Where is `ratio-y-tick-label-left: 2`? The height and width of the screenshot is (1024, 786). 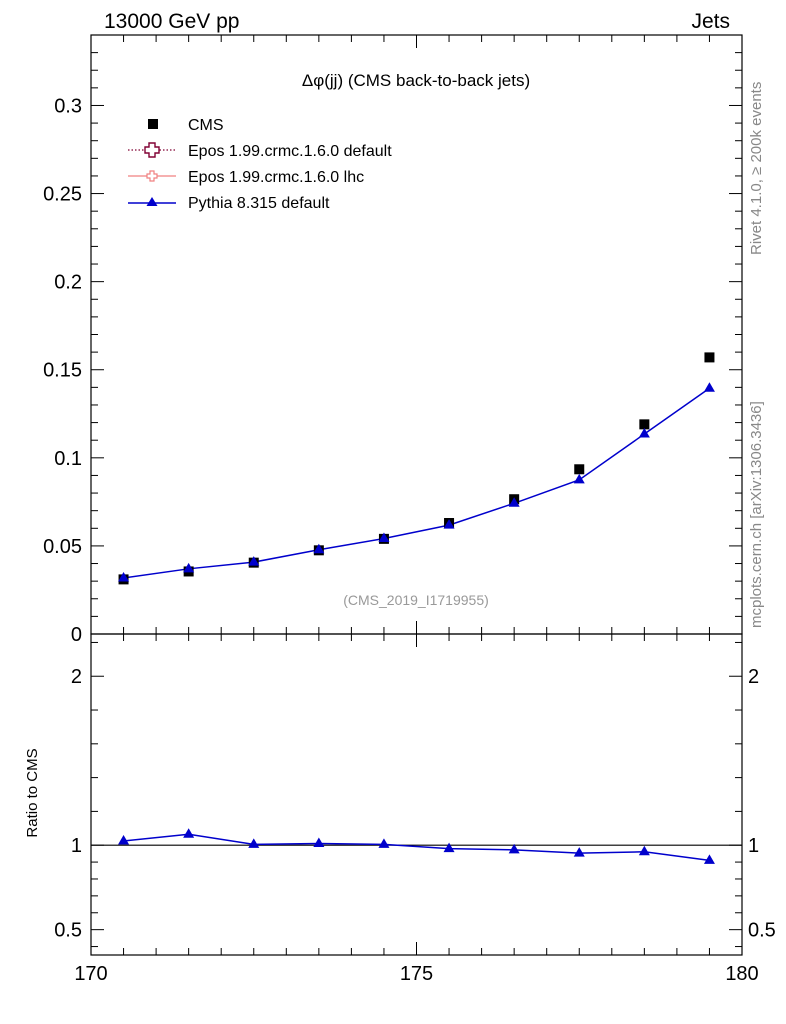 ratio-y-tick-label-left: 2 is located at coordinates (76, 677).